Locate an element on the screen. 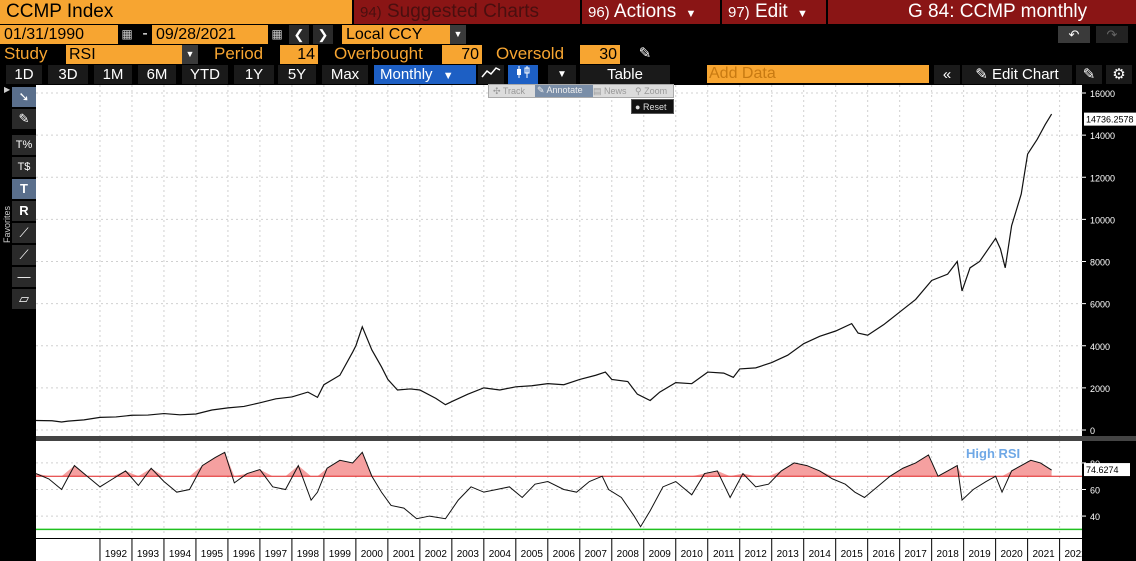 Image resolution: width=1136 pixels, height=561 pixels. mini-news-label: News is located at coordinates (615, 91).